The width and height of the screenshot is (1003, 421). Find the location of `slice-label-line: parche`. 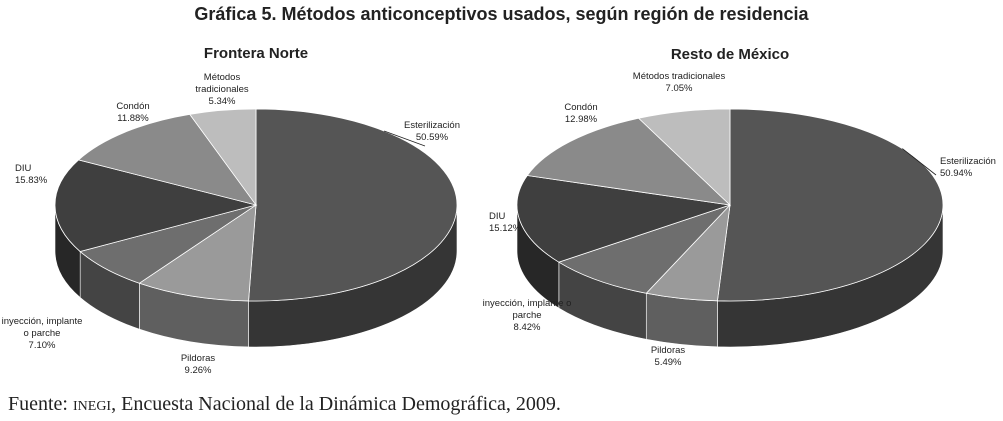

slice-label-line: parche is located at coordinates (526, 315).